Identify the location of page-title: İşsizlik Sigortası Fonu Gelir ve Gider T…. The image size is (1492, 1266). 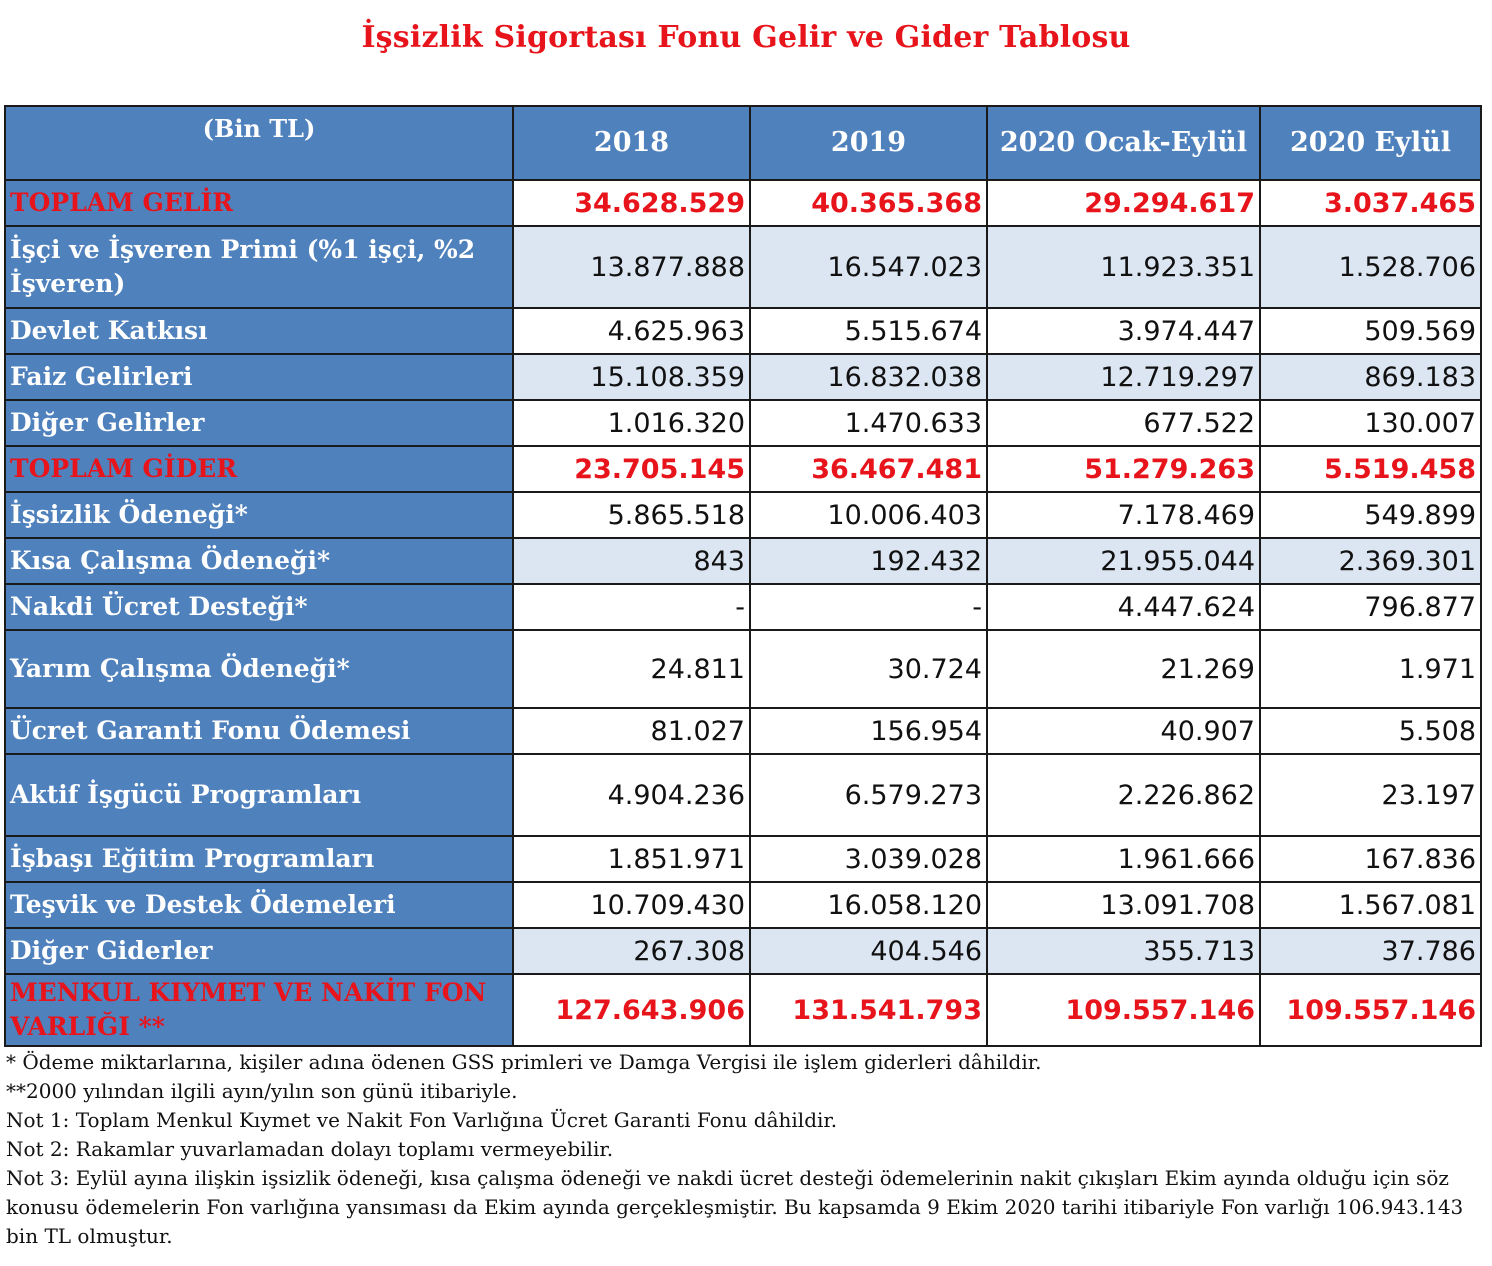
(746, 37).